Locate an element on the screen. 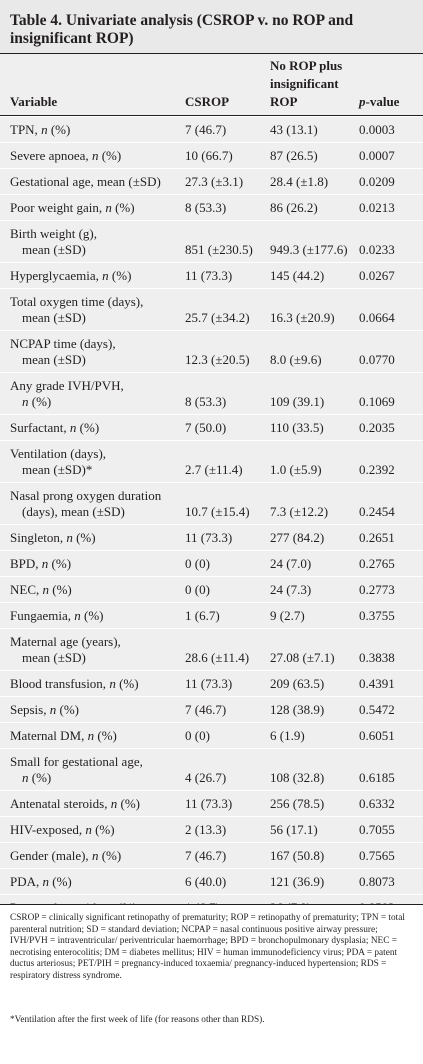 This screenshot has height=1064, width=423. p-value: 0.3838 is located at coordinates (377, 657).